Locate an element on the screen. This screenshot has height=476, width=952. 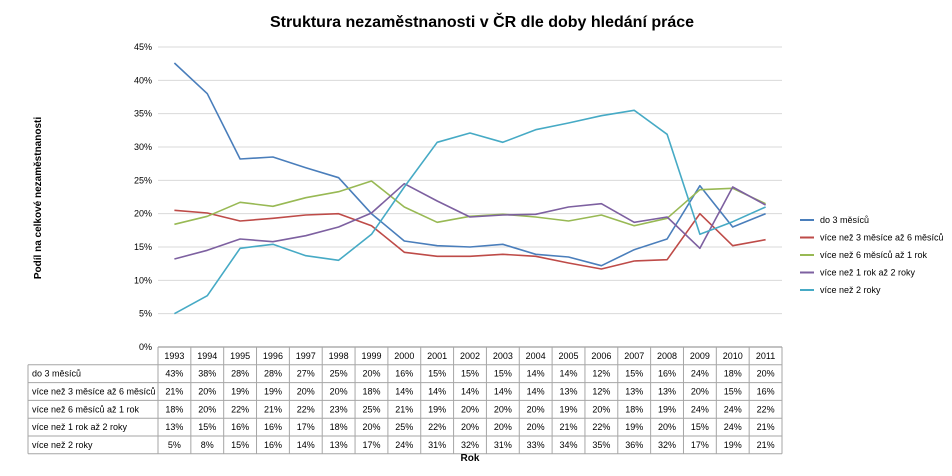
legend-item: více než 6 měsíců až 1 rok is located at coordinates (864, 255).